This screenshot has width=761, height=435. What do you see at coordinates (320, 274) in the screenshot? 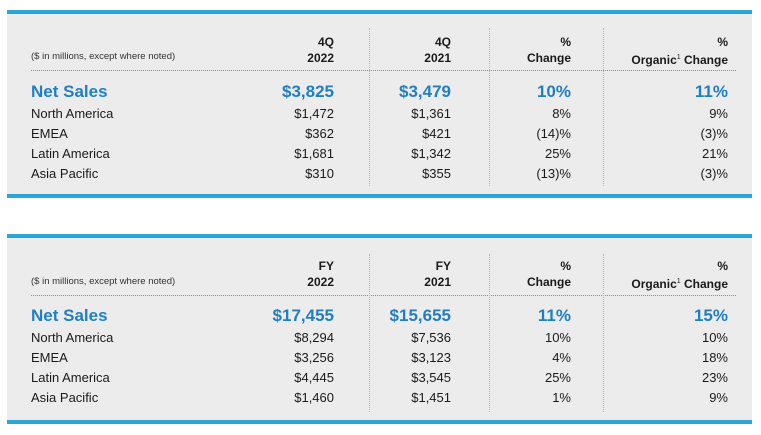
I see `column-header-current: FY 2022` at bounding box center [320, 274].